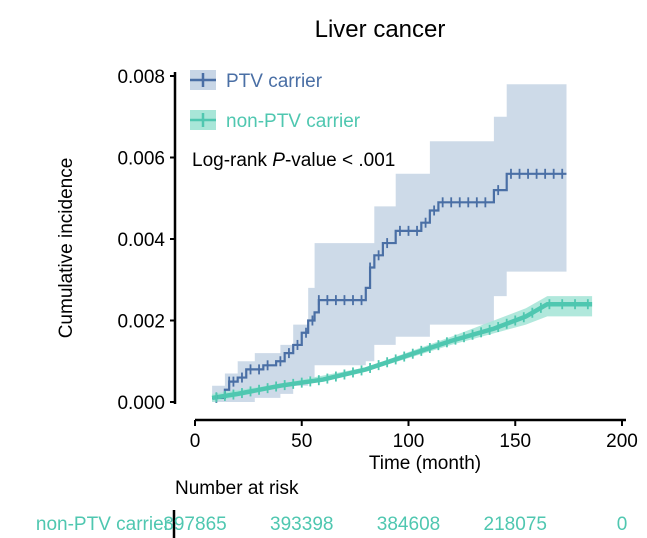 The height and width of the screenshot is (538, 647). Describe the element at coordinates (141, 159) in the screenshot. I see `y-tick-label: 0.006` at that location.